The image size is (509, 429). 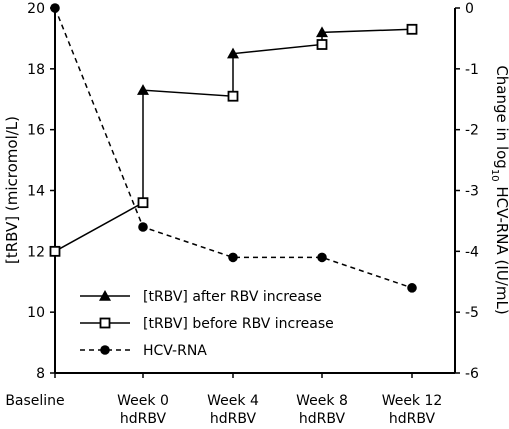 I want to click on left-tick-label: 8, so click(x=40, y=374).